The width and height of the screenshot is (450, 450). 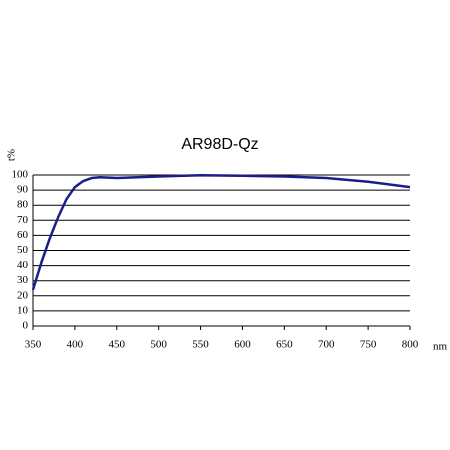 I want to click on y-tick-label: 60, so click(x=23, y=235).